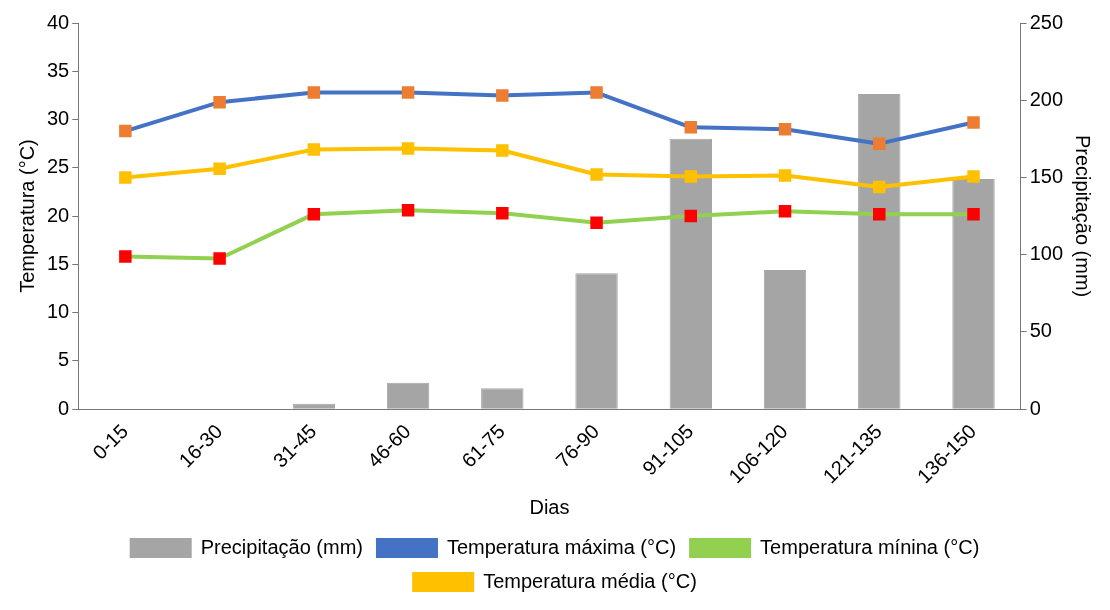 Image resolution: width=1110 pixels, height=610 pixels. What do you see at coordinates (561, 546) in the screenshot?
I see `legend-label: Temperatura máxima (°C)` at bounding box center [561, 546].